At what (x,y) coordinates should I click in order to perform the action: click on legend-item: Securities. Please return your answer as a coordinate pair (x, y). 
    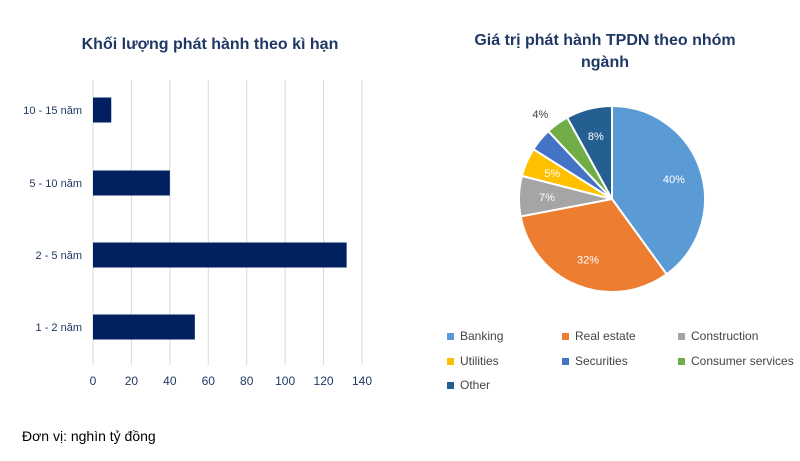
    Looking at the image, I should click on (595, 361).